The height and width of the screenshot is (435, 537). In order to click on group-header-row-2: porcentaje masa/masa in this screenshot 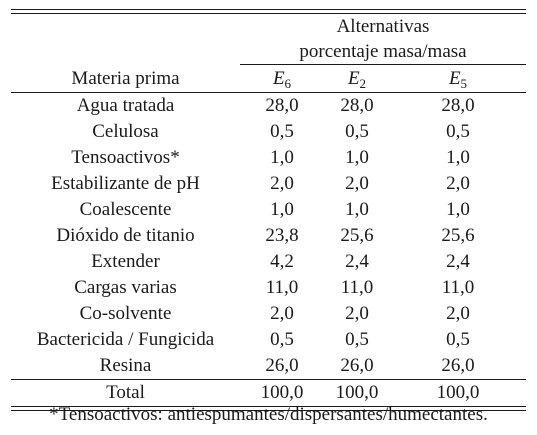, I will do `click(268, 52)`.